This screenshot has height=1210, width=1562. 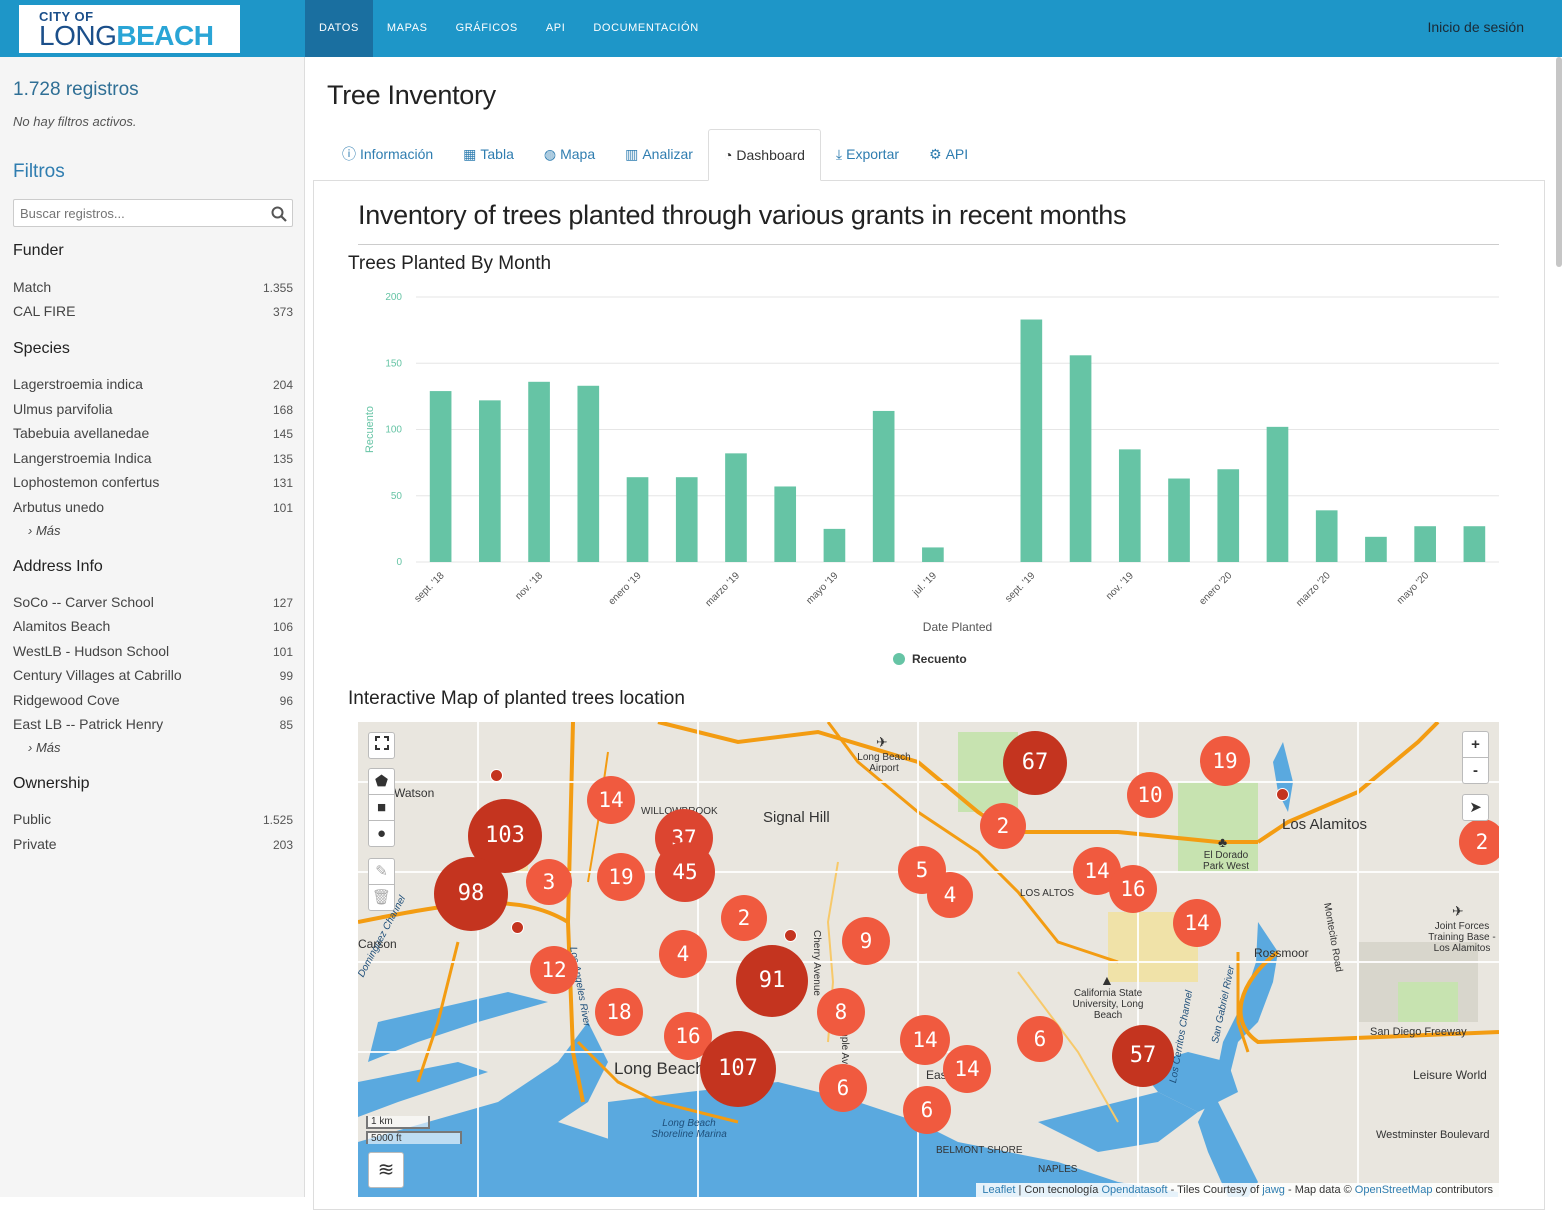 What do you see at coordinates (939, 659) in the screenshot?
I see `legend-label: Recuento` at bounding box center [939, 659].